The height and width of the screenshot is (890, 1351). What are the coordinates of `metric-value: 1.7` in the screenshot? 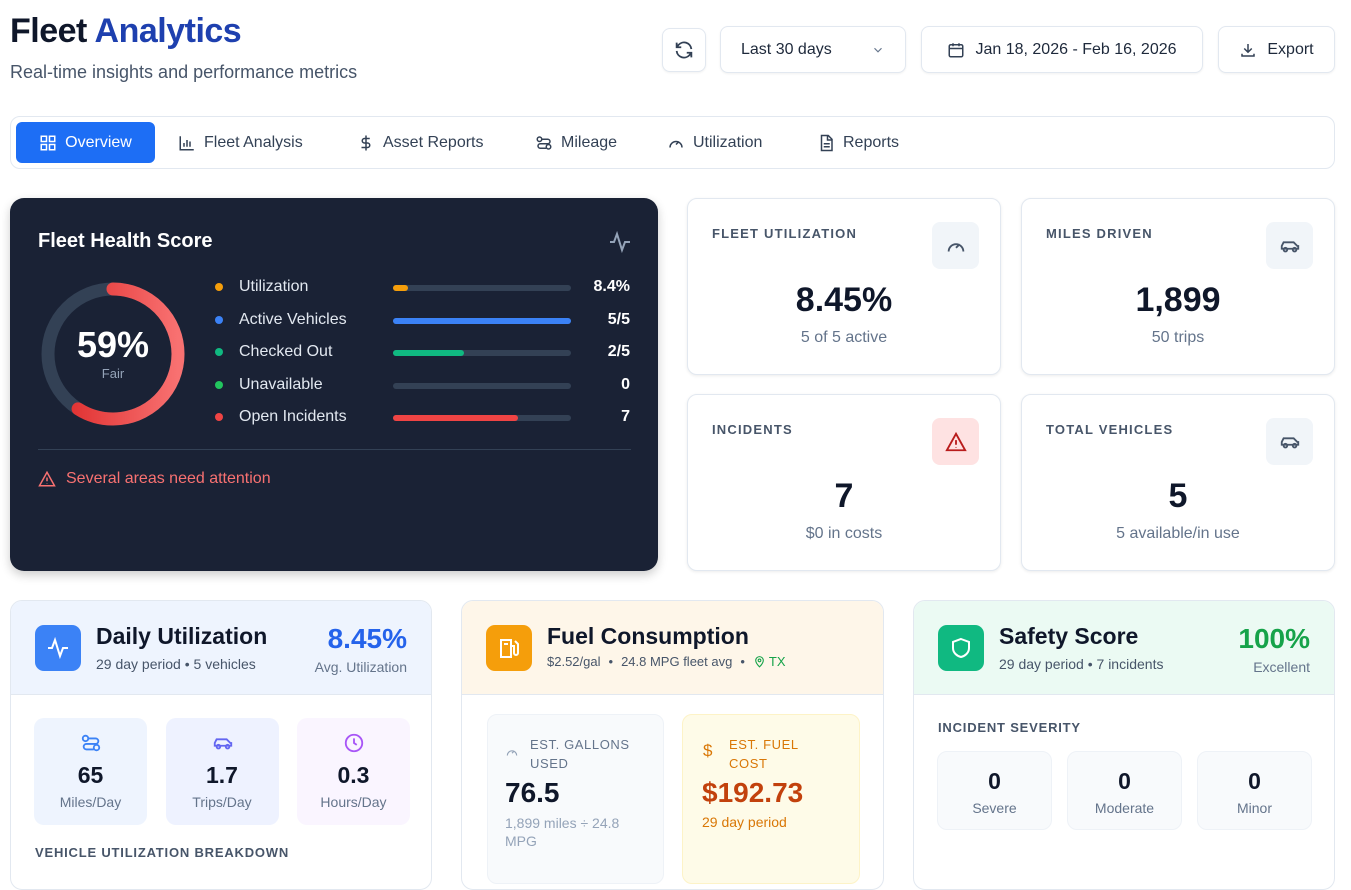 It's located at (222, 775).